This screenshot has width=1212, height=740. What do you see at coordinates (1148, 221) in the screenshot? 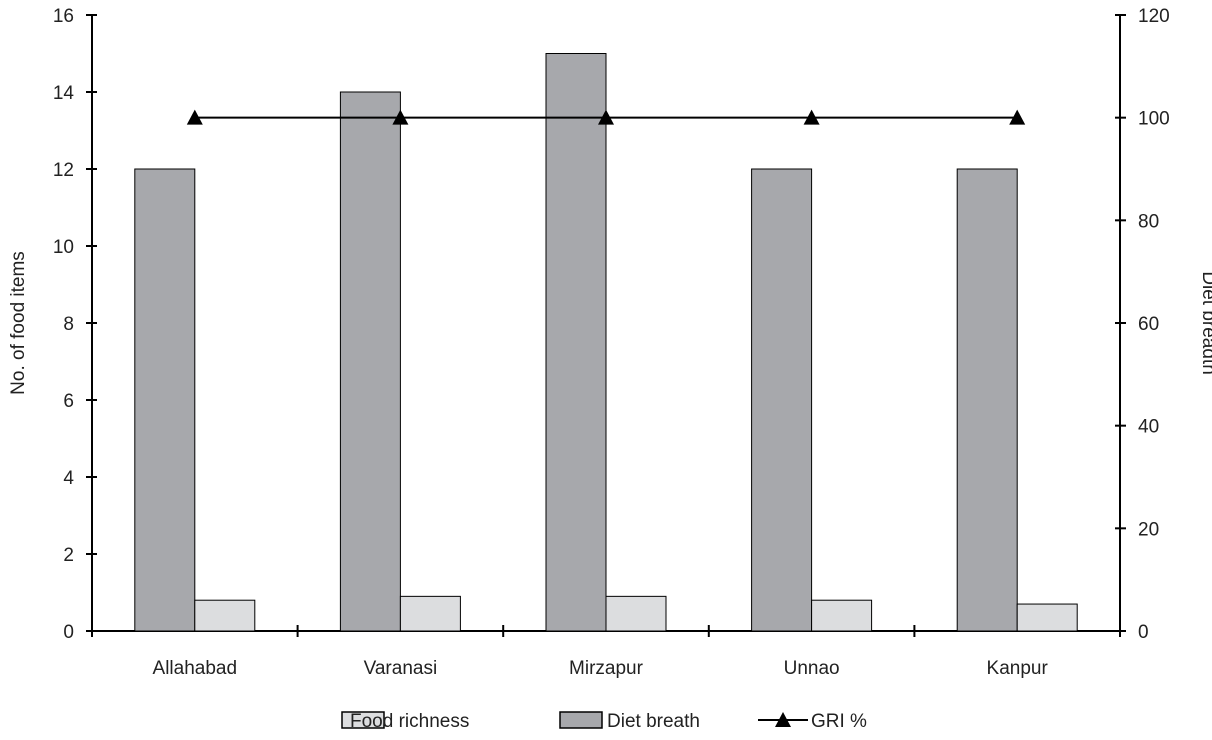
I see `y2-tick-label-4: 80` at bounding box center [1148, 221].